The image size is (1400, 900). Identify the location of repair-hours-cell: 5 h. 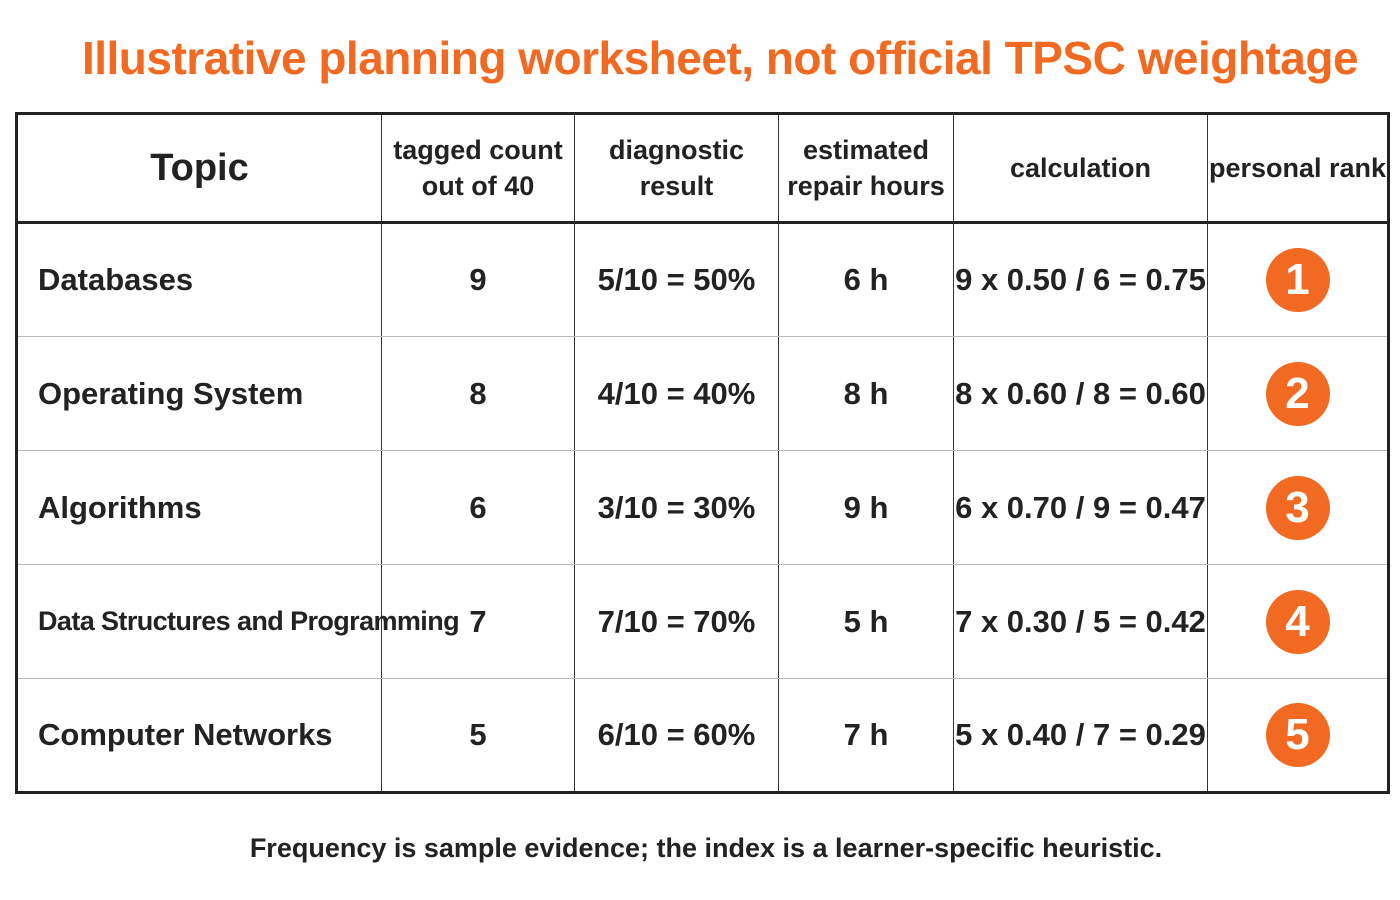
(866, 621).